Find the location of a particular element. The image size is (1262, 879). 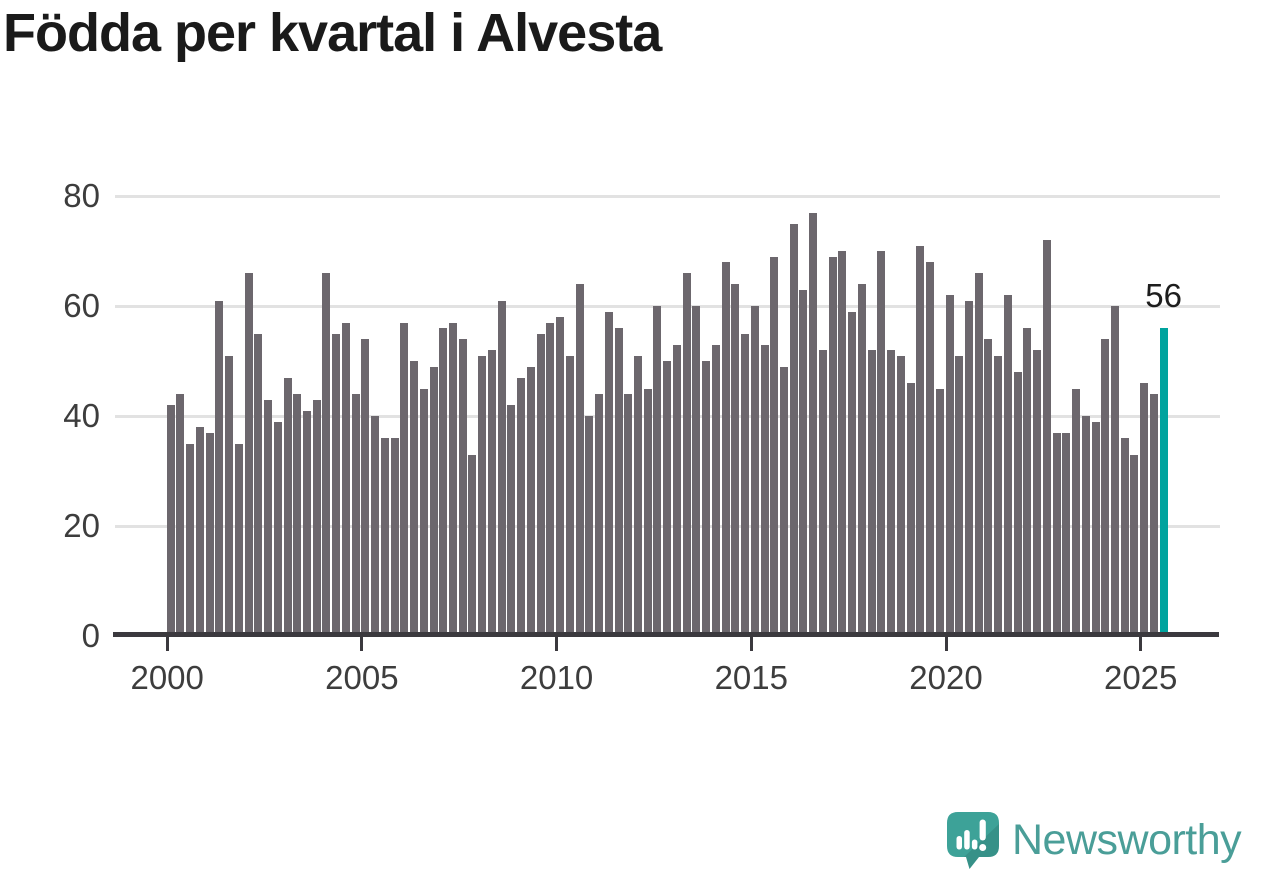

x-tick-2000 is located at coordinates (167, 644).